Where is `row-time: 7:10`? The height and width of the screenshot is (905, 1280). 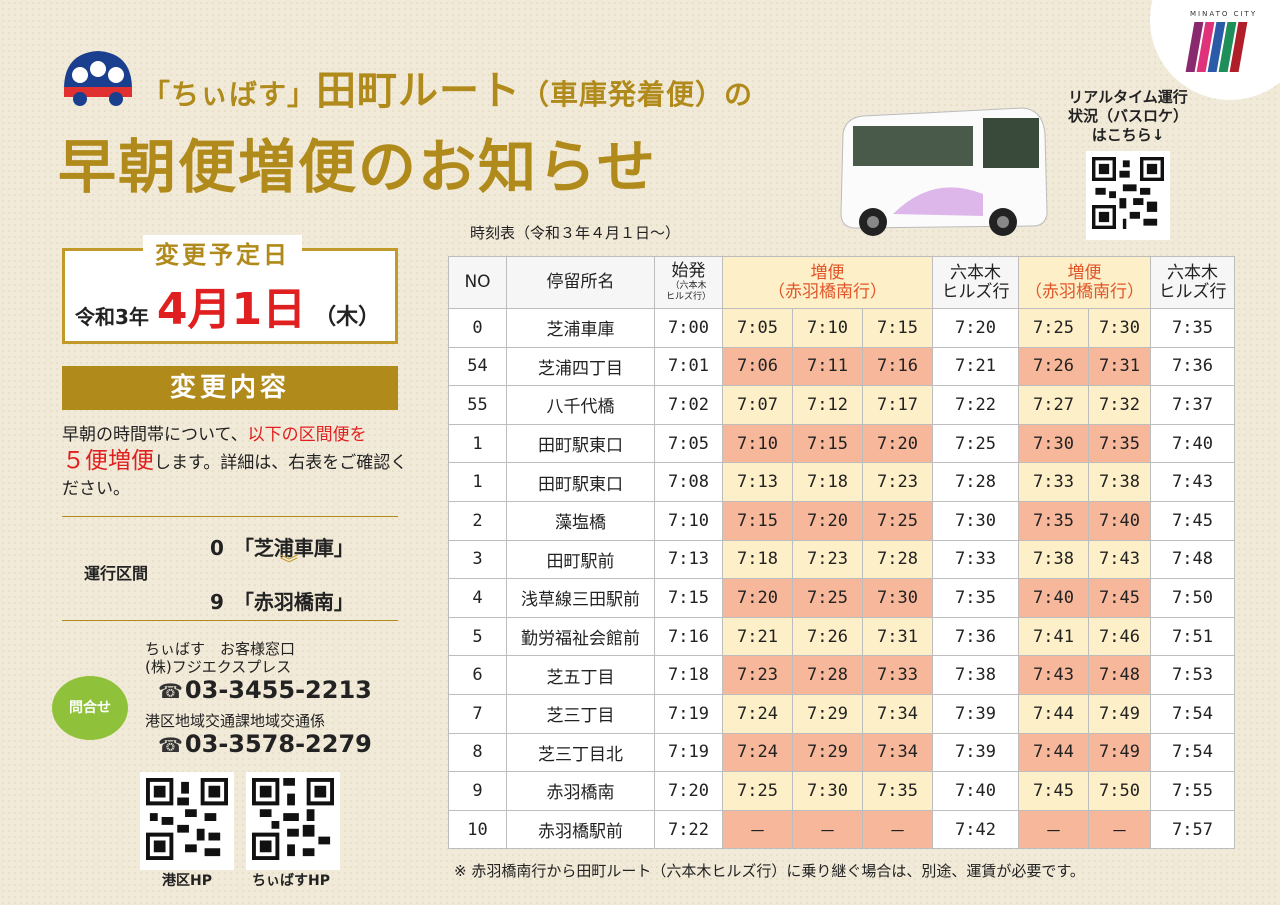
row-time: 7:10 is located at coordinates (688, 520).